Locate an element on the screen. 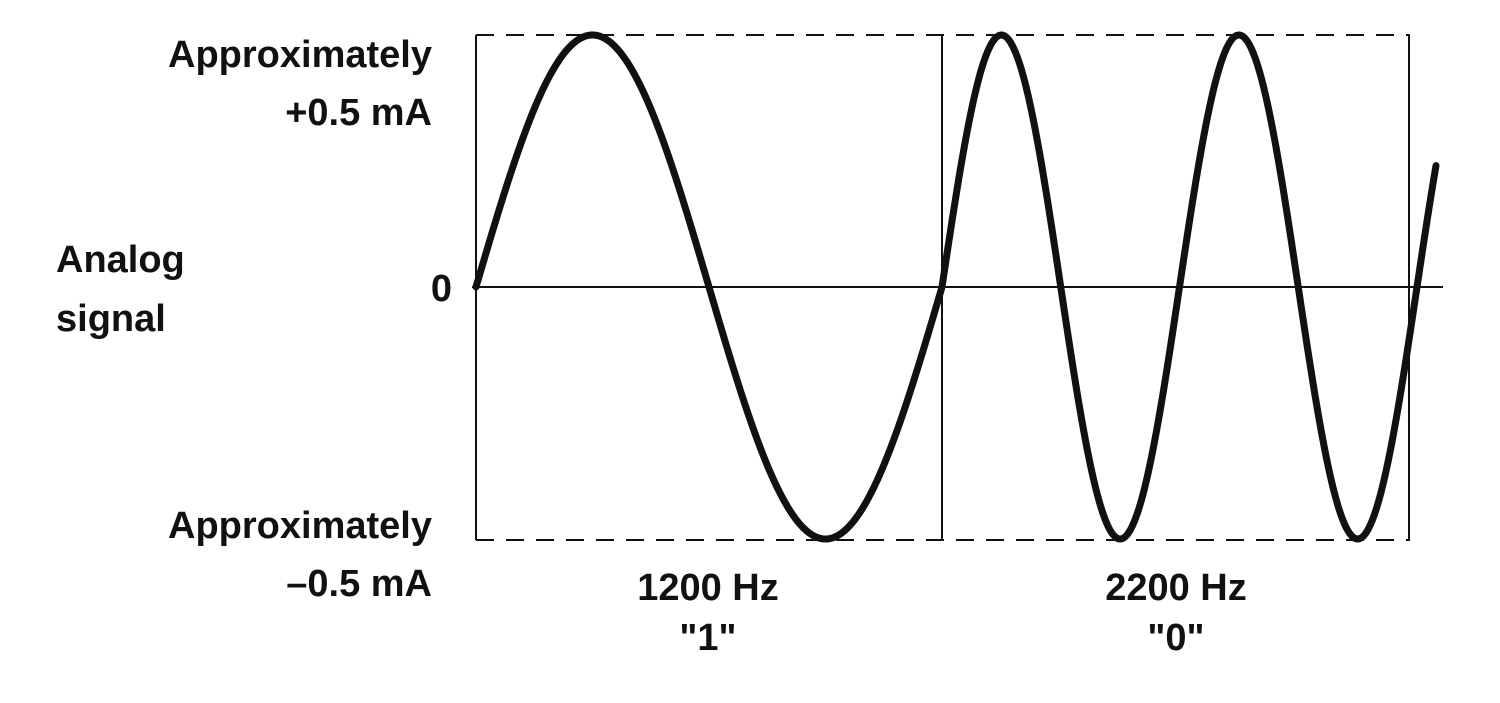 The width and height of the screenshot is (1500, 703). bit-0-label: "0" is located at coordinates (1175, 638).